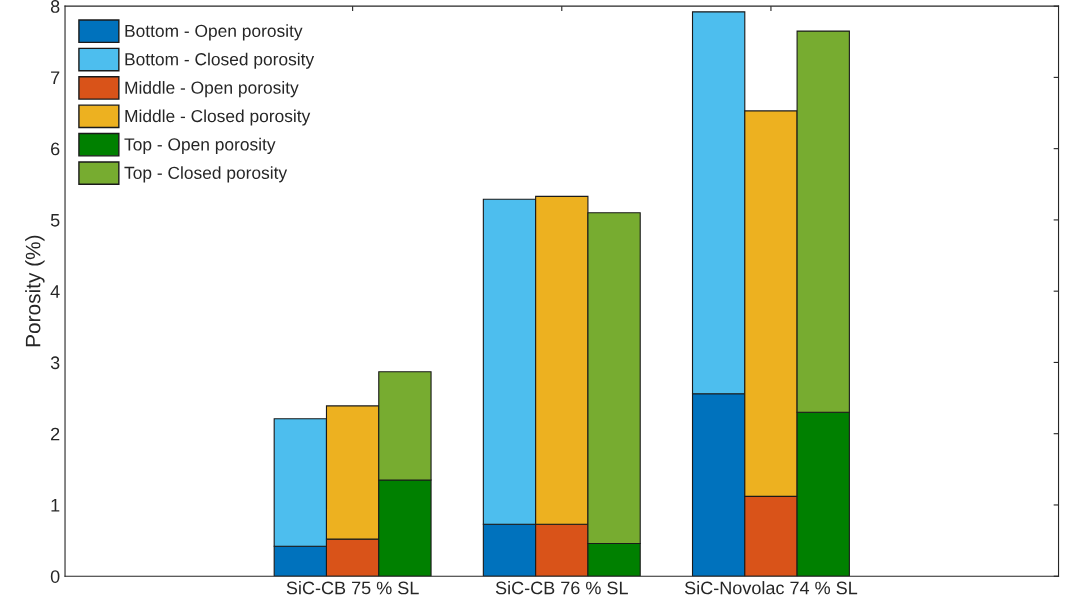  Describe the element at coordinates (352, 588) in the screenshot. I see `x-tick-label: SiC-CB 75 % SL` at that location.